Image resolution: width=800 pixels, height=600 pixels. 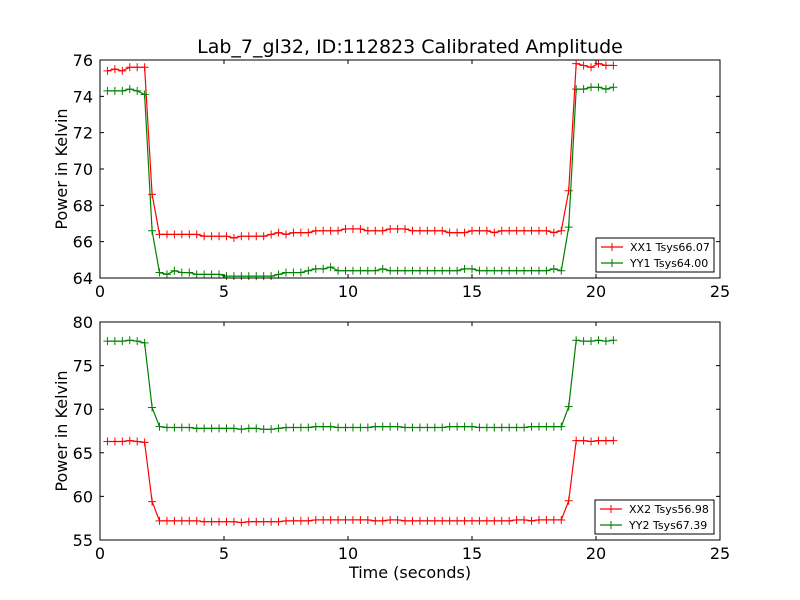 What do you see at coordinates (83, 60) in the screenshot?
I see `y-tick-label: 76` at bounding box center [83, 60].